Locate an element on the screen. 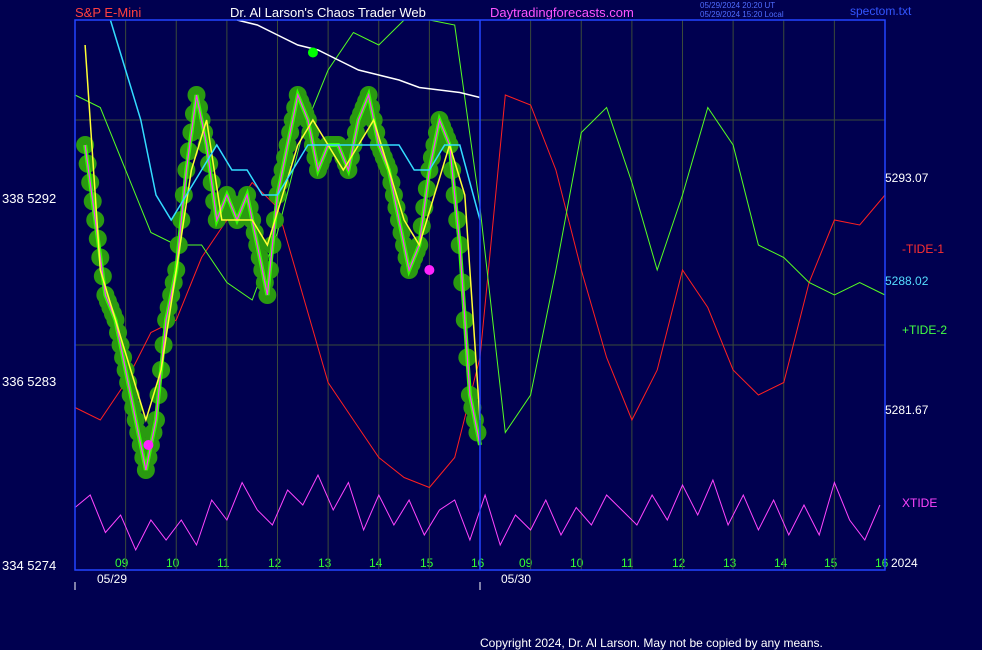  year-label: 2024 is located at coordinates (904, 563).